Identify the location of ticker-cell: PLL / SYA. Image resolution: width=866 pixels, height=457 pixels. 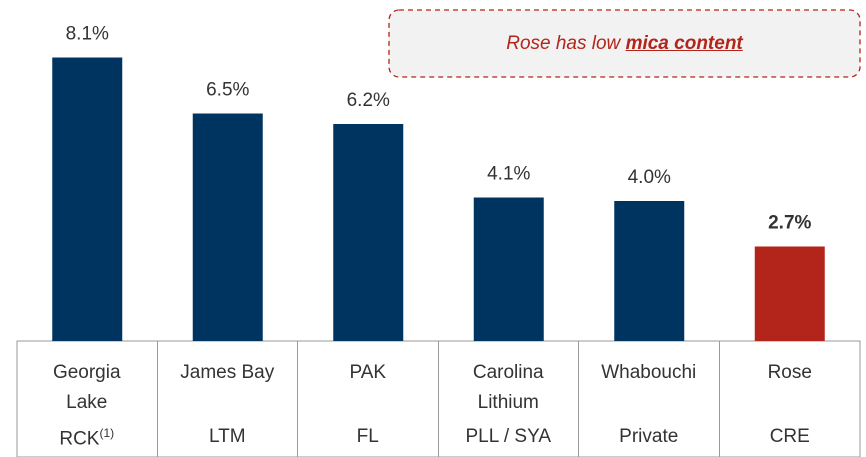
(509, 437).